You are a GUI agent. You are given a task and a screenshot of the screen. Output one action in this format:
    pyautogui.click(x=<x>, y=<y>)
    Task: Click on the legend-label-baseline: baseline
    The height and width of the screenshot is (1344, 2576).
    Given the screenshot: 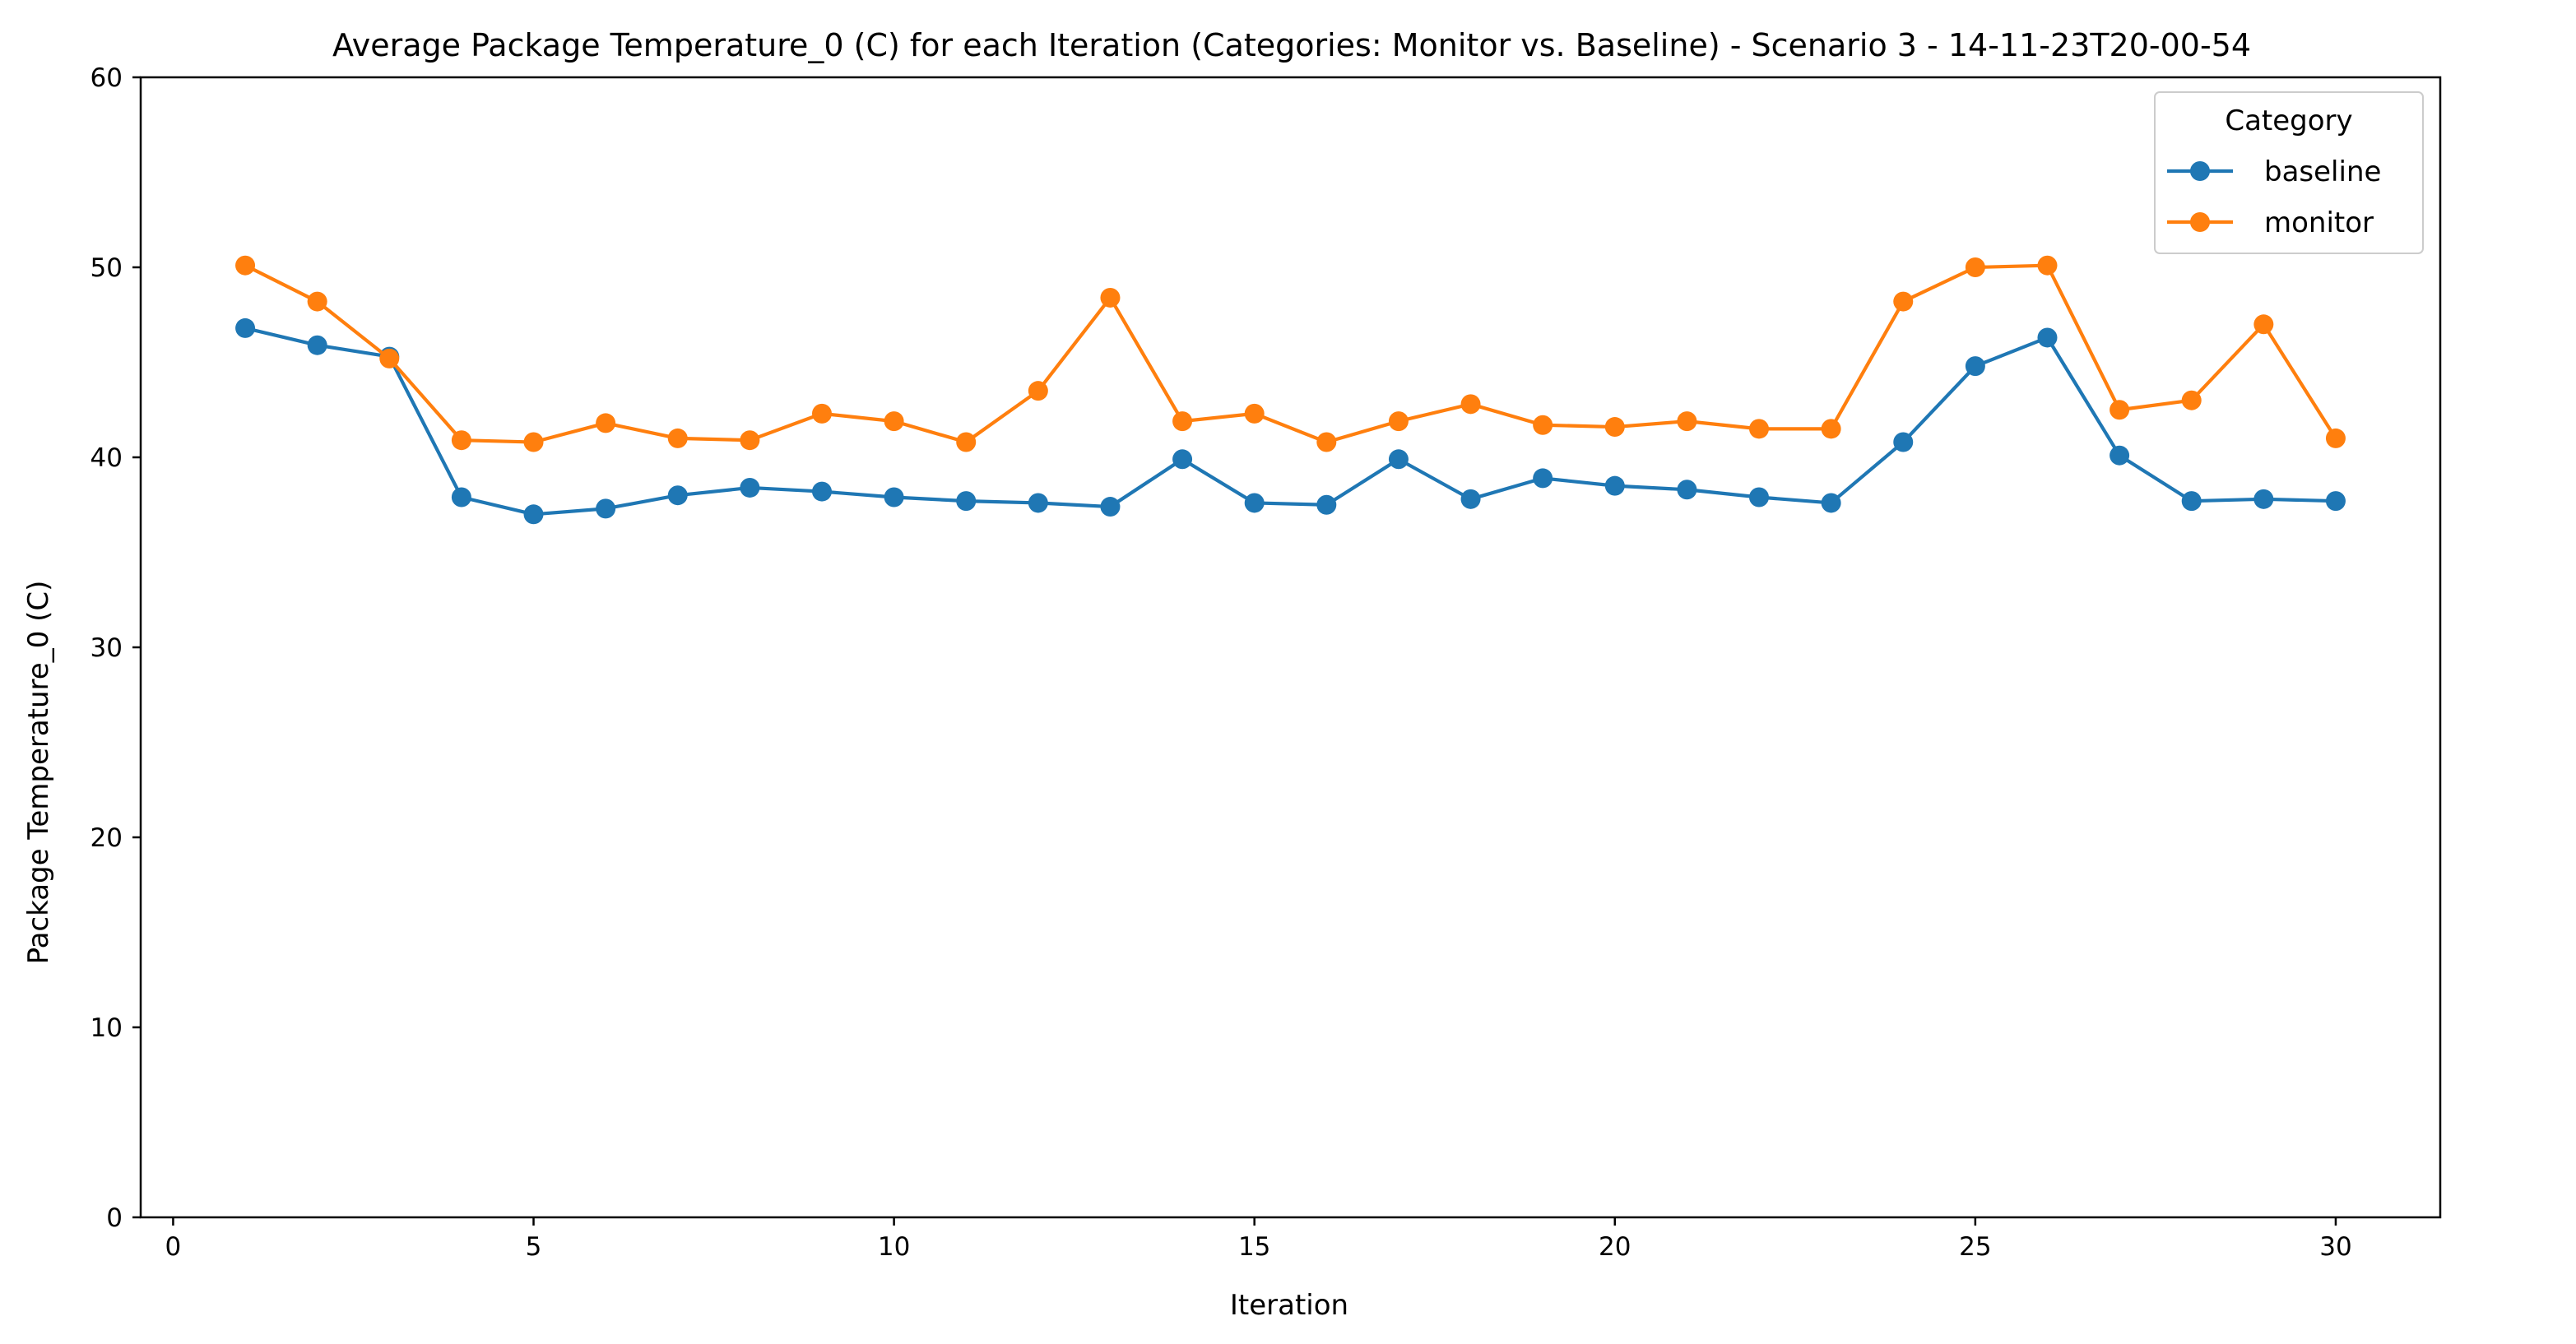 What is the action you would take?
    pyautogui.click(x=2322, y=171)
    